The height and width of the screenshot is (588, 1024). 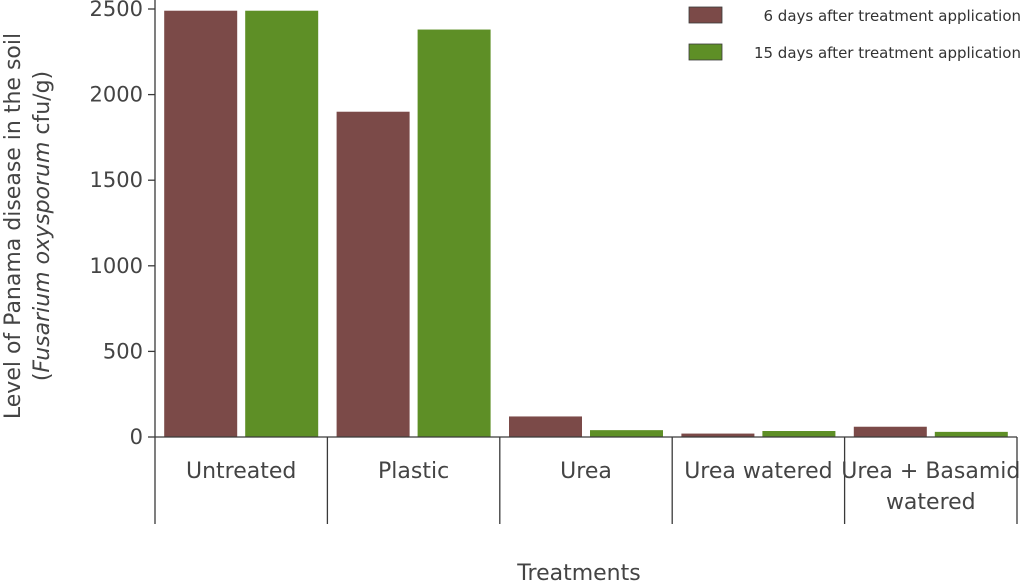 I want to click on y-tick-label: 0, so click(x=136, y=437).